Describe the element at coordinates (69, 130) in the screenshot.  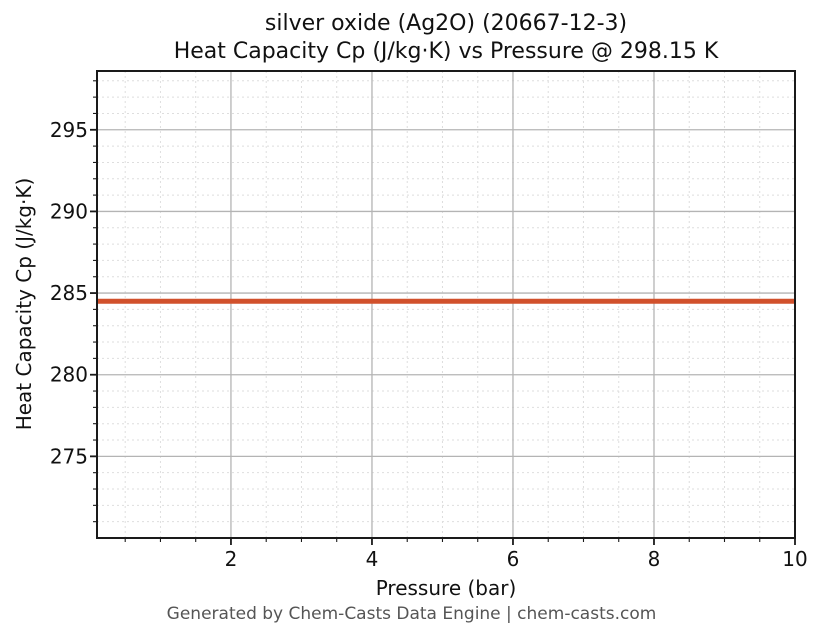
I see `y-tick-label: 295` at that location.